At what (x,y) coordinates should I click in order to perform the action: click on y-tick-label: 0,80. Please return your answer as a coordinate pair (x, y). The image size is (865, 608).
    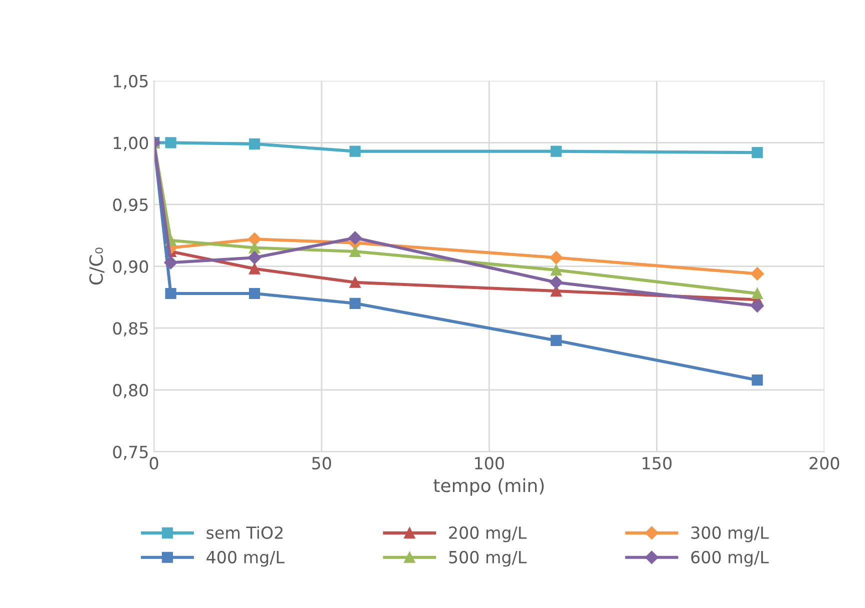
    Looking at the image, I should click on (130, 391).